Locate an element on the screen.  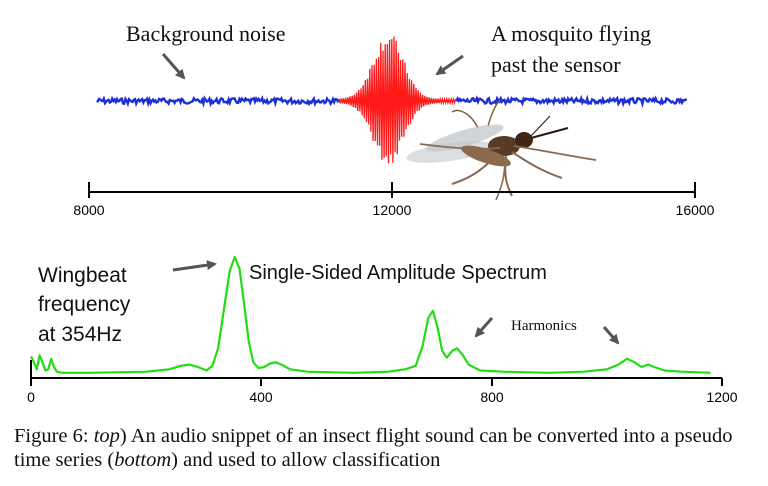
waveform-background-right is located at coordinates (571, 101).